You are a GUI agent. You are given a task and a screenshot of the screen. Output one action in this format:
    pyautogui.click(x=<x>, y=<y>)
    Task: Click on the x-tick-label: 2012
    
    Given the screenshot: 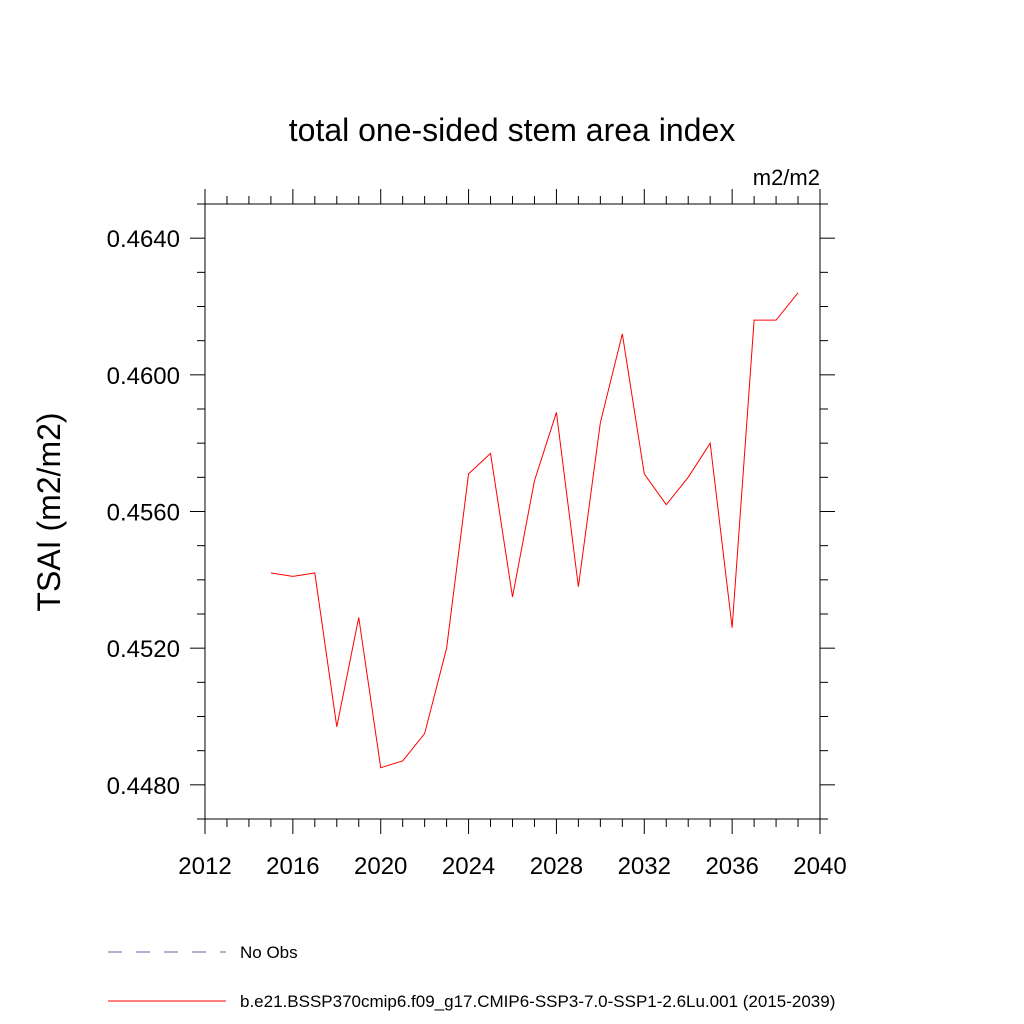 What is the action you would take?
    pyautogui.click(x=204, y=866)
    